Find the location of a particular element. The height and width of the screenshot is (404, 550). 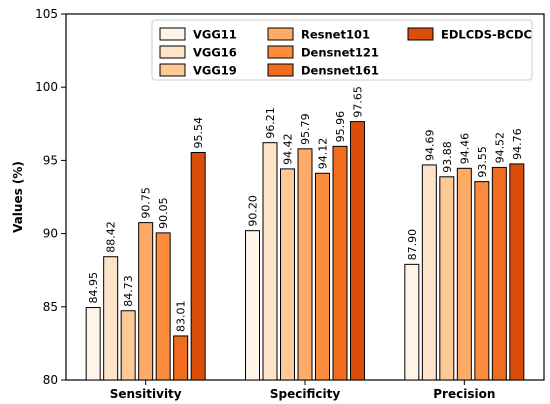

data-label: 90.05 is located at coordinates (163, 213).